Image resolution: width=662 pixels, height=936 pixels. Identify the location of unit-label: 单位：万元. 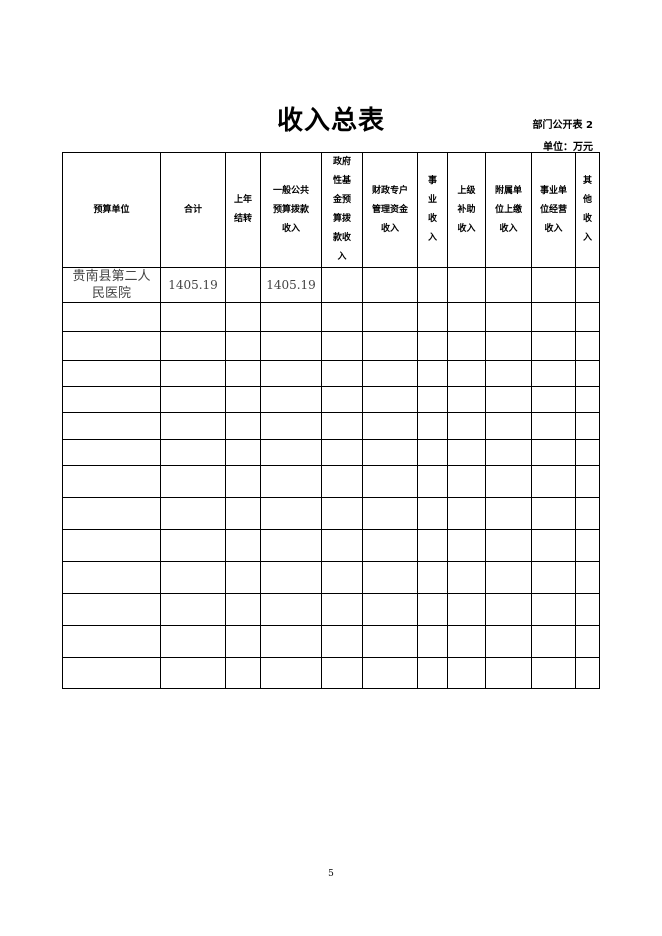
(568, 147).